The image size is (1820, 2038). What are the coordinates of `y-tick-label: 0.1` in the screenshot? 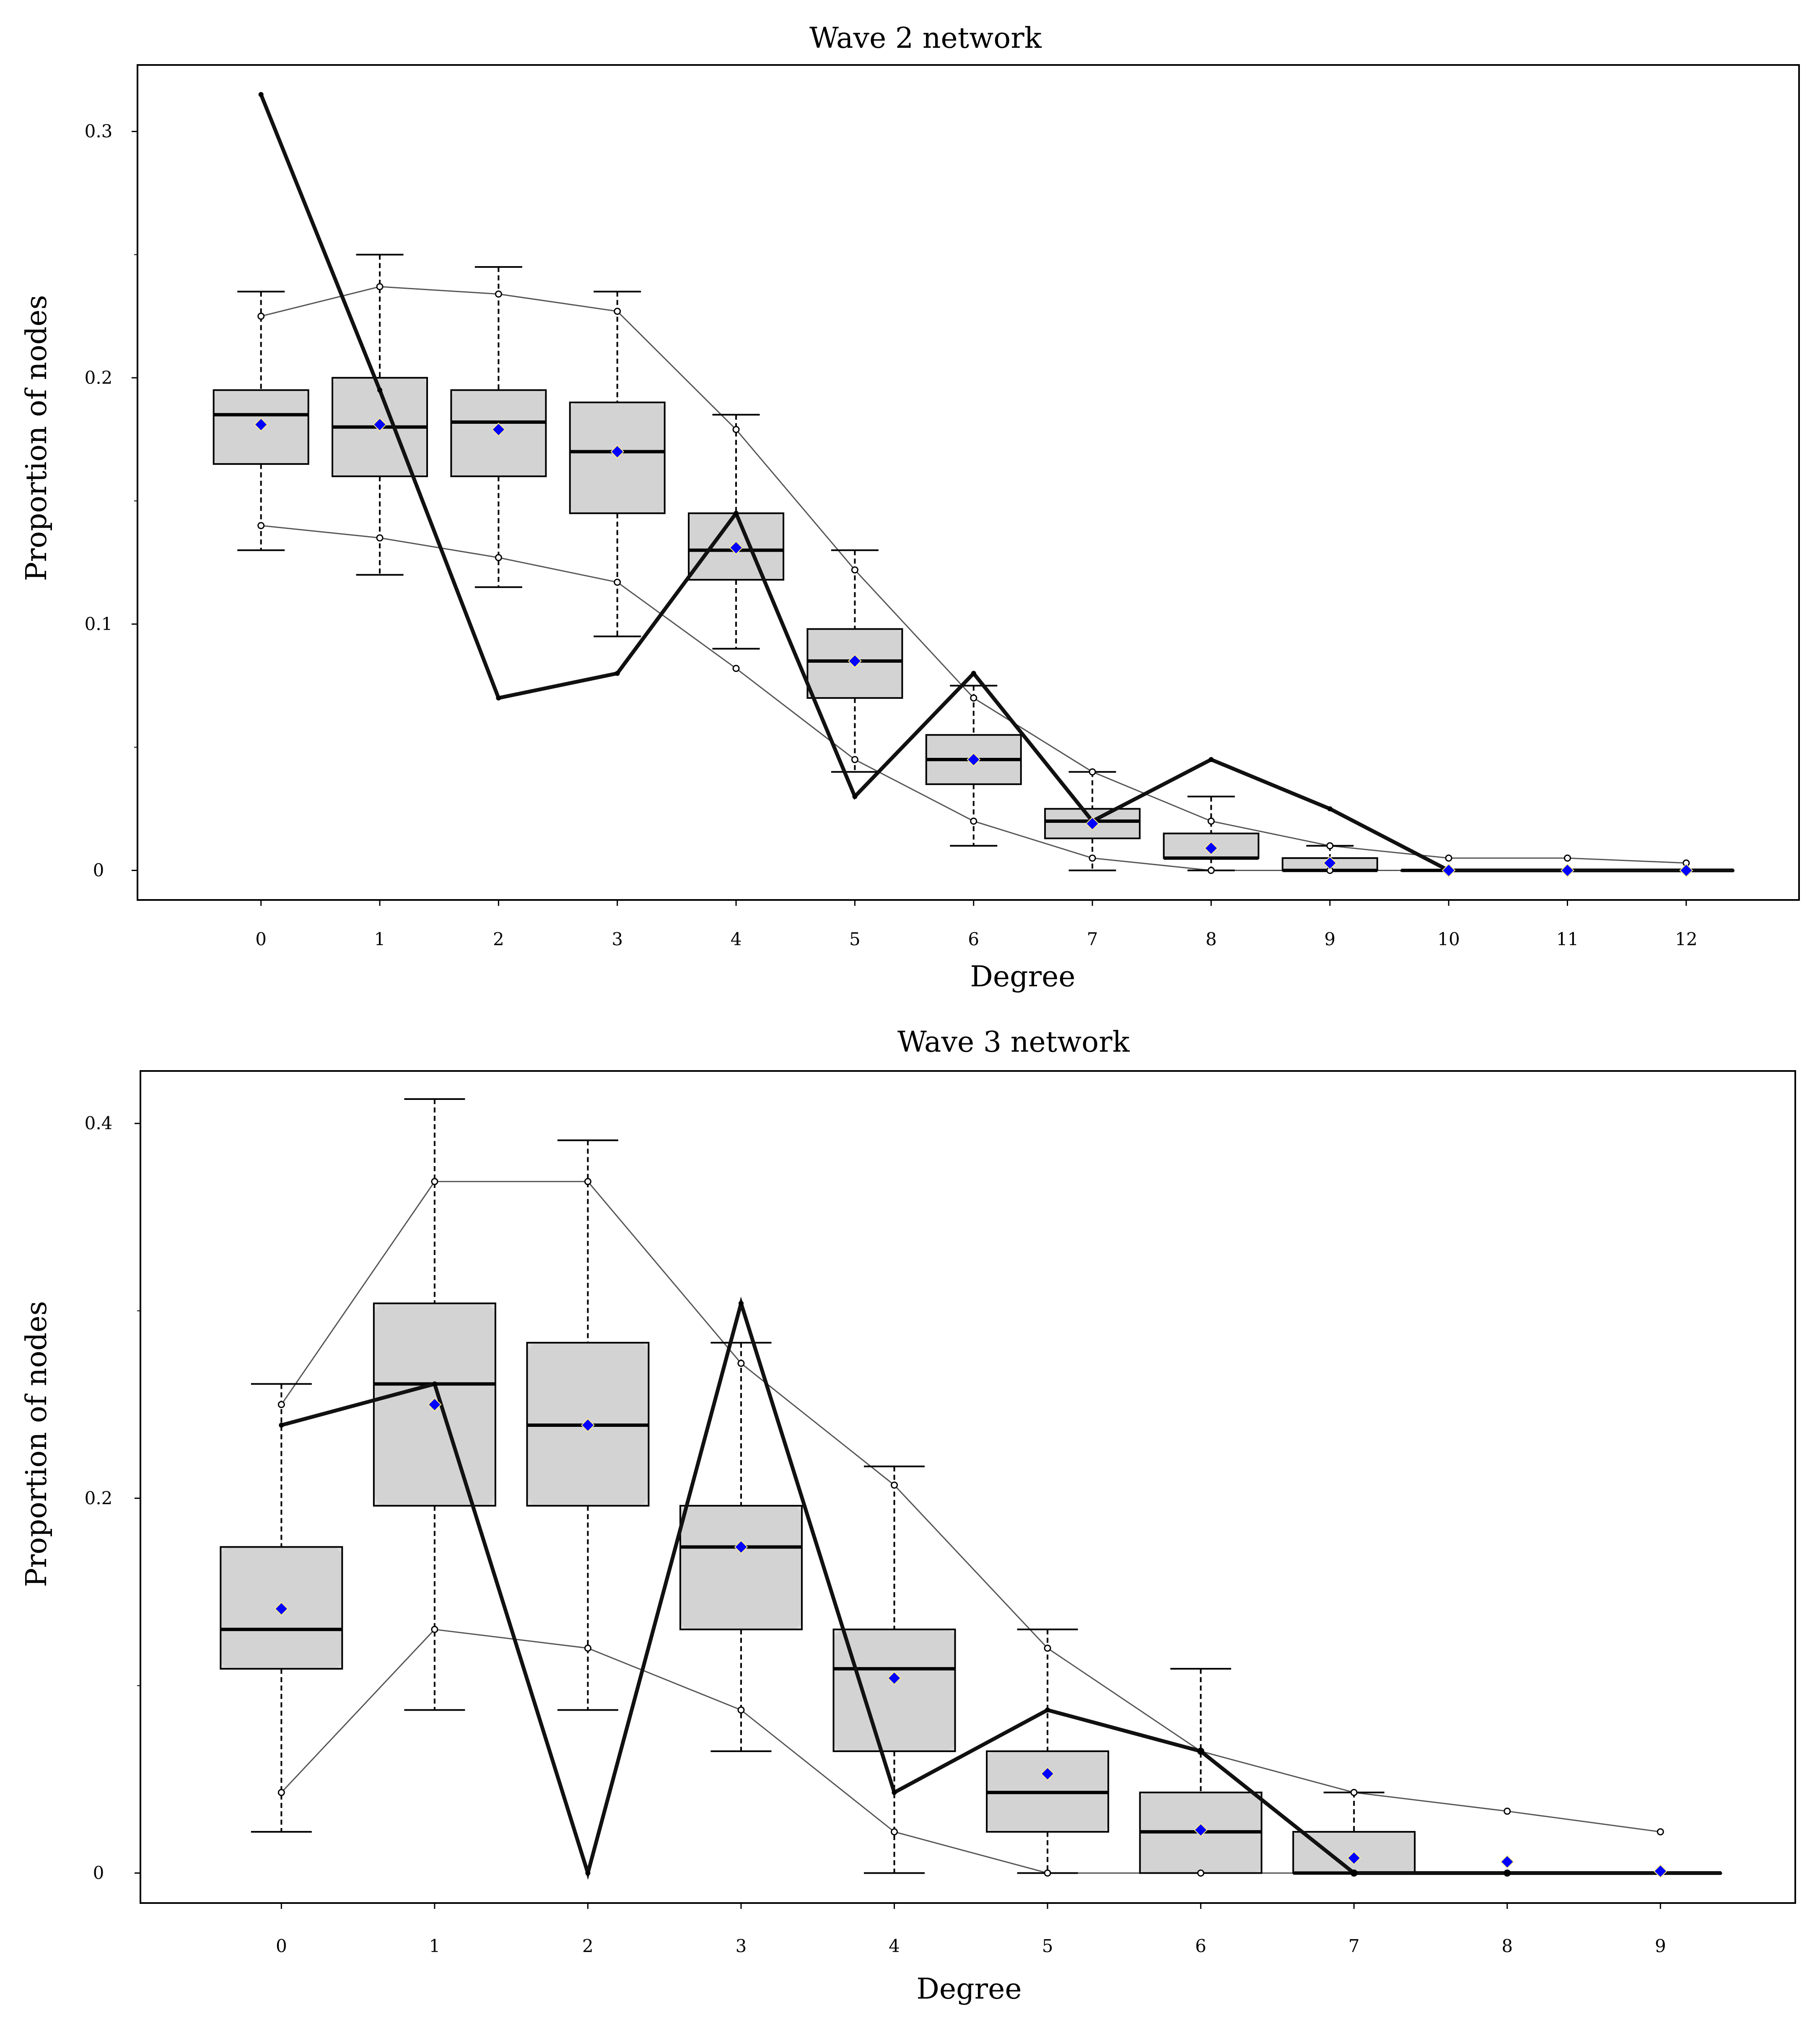 It's located at (99, 624).